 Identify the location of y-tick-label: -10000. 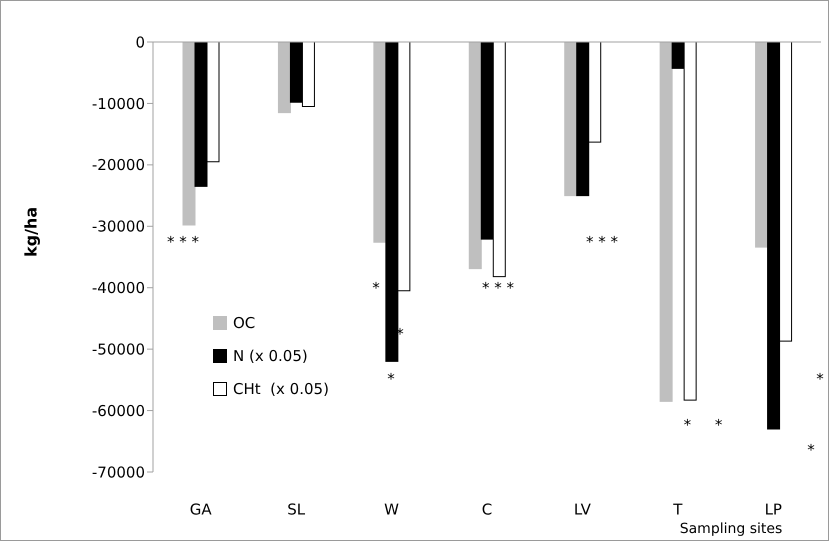
(118, 103).